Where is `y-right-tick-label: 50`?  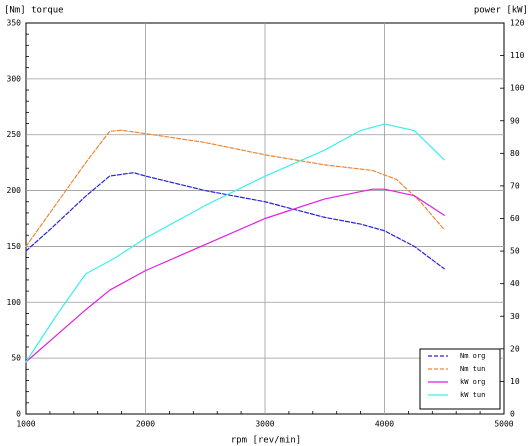
y-right-tick-label: 50 is located at coordinates (515, 251).